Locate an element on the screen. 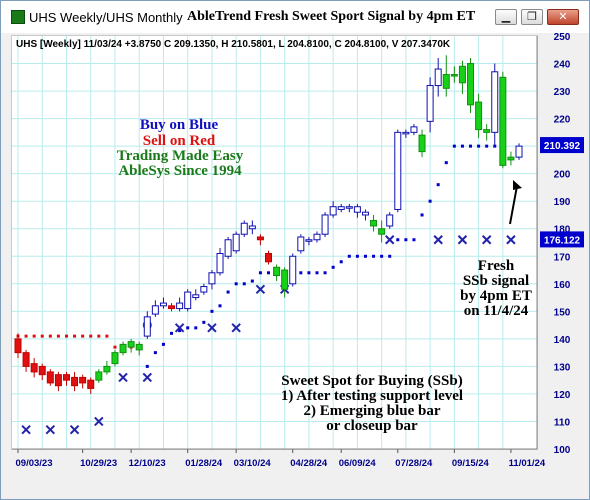 The image size is (590, 500). close-button: ✕ is located at coordinates (563, 17).